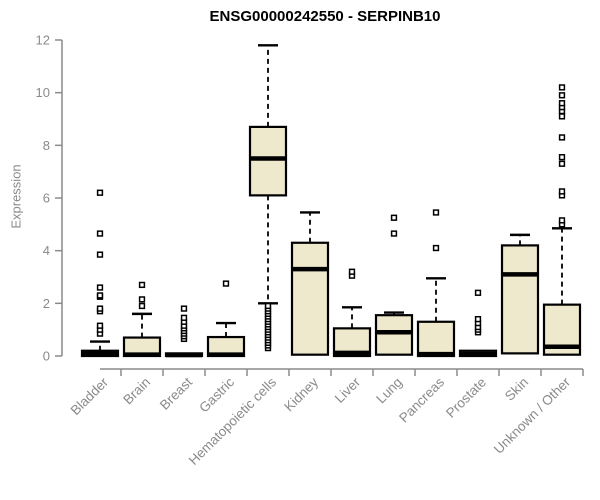 The width and height of the screenshot is (600, 500). I want to click on x-tick-label-kidney: Kidney, so click(301, 394).